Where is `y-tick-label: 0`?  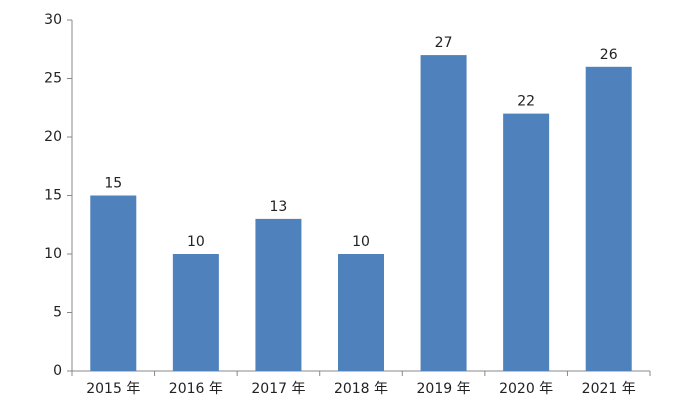 y-tick-label: 0 is located at coordinates (57, 371).